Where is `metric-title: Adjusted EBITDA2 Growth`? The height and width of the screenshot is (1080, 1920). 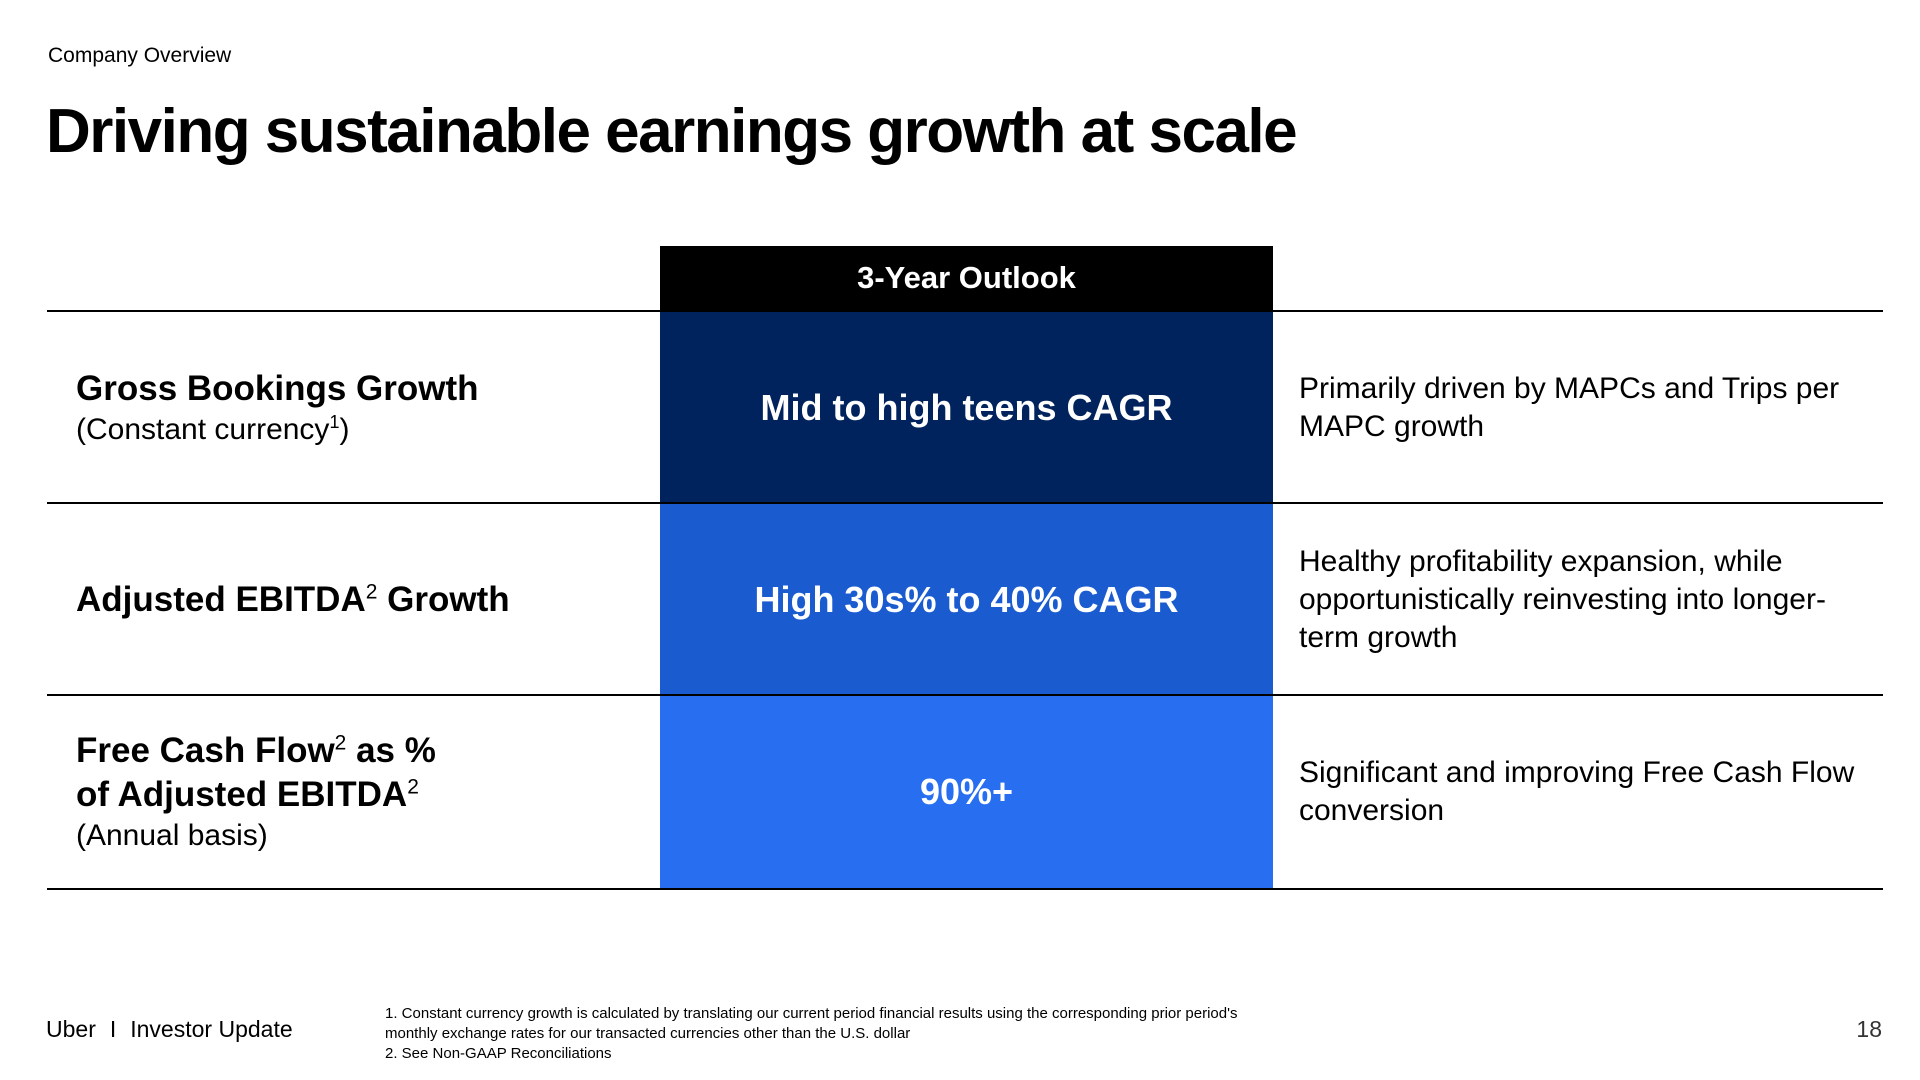
metric-title: Adjusted EBITDA2 Growth is located at coordinates (293, 599).